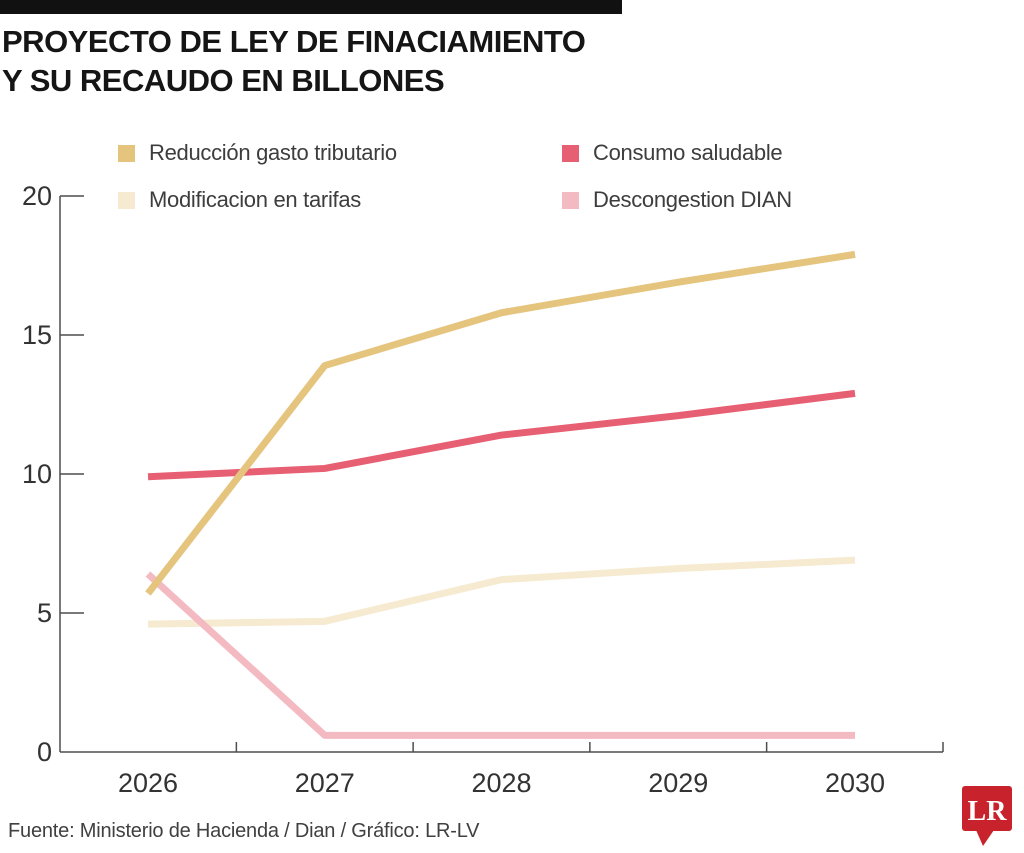 The image size is (1024, 853). Describe the element at coordinates (148, 783) in the screenshot. I see `x-tick-label: 2026` at that location.